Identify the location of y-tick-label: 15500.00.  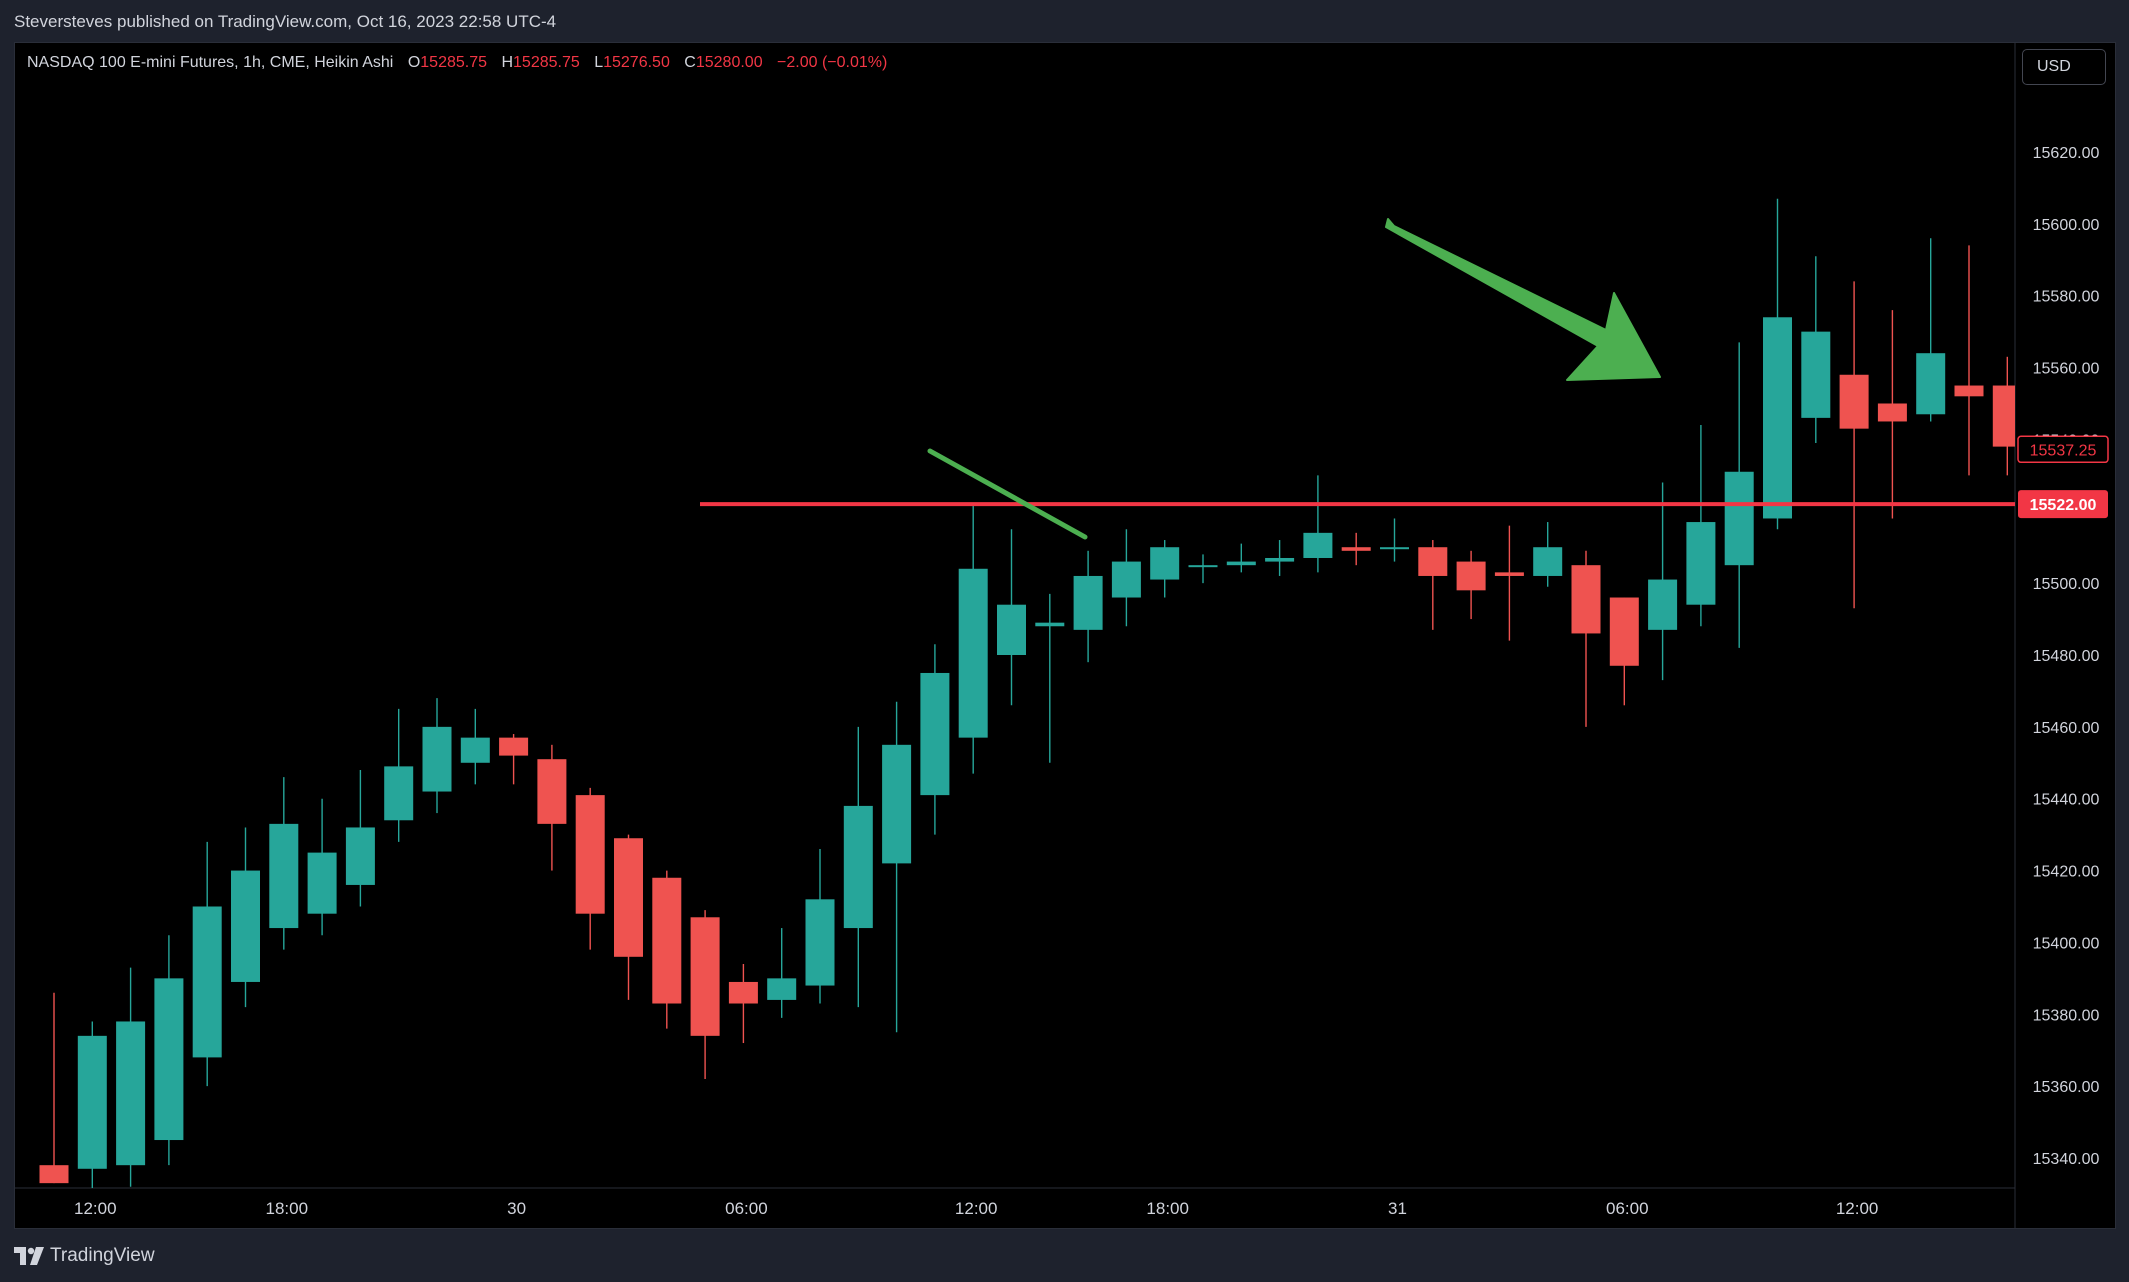
(2066, 584).